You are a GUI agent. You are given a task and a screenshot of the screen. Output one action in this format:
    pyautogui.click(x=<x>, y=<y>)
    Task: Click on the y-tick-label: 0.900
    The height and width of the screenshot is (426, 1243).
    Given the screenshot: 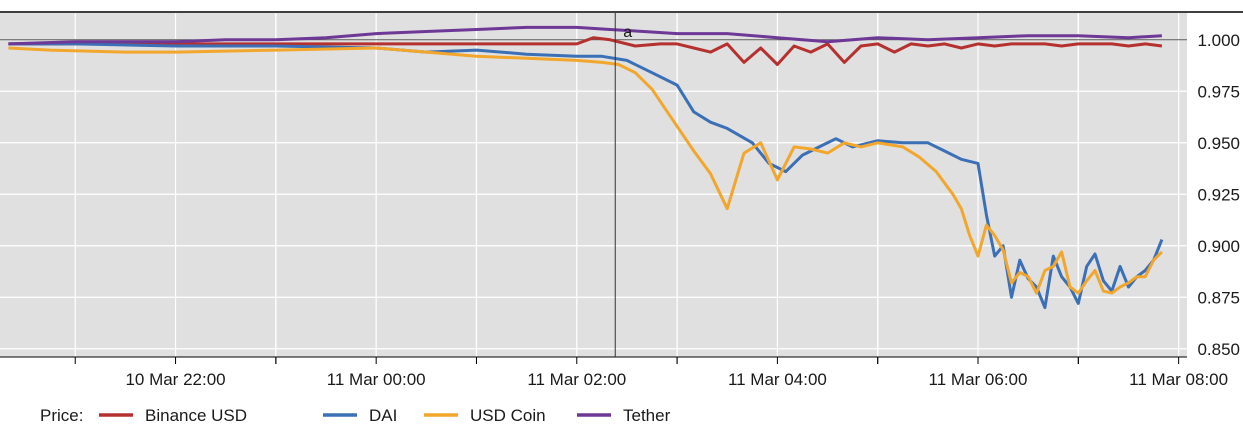 What is the action you would take?
    pyautogui.click(x=1218, y=246)
    